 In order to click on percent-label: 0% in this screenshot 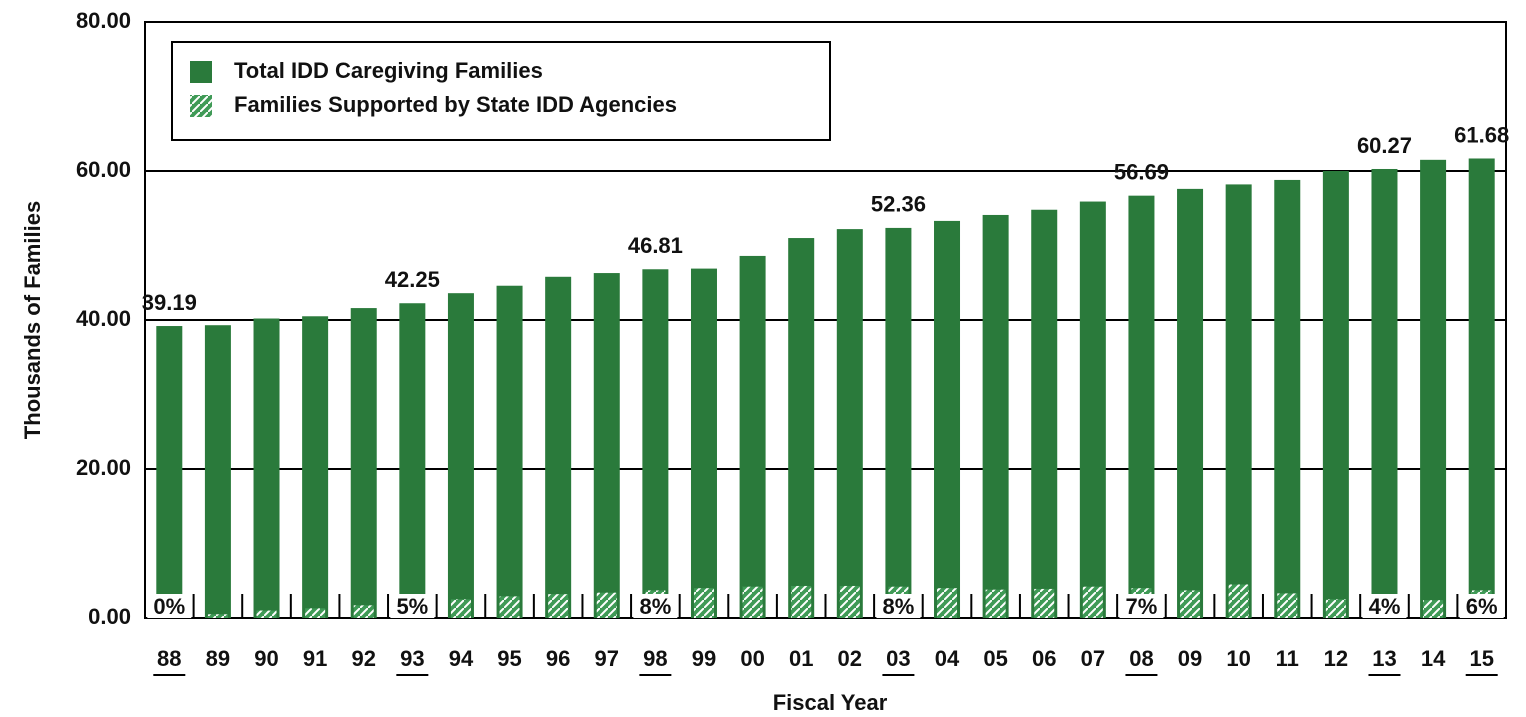, I will do `click(169, 606)`.